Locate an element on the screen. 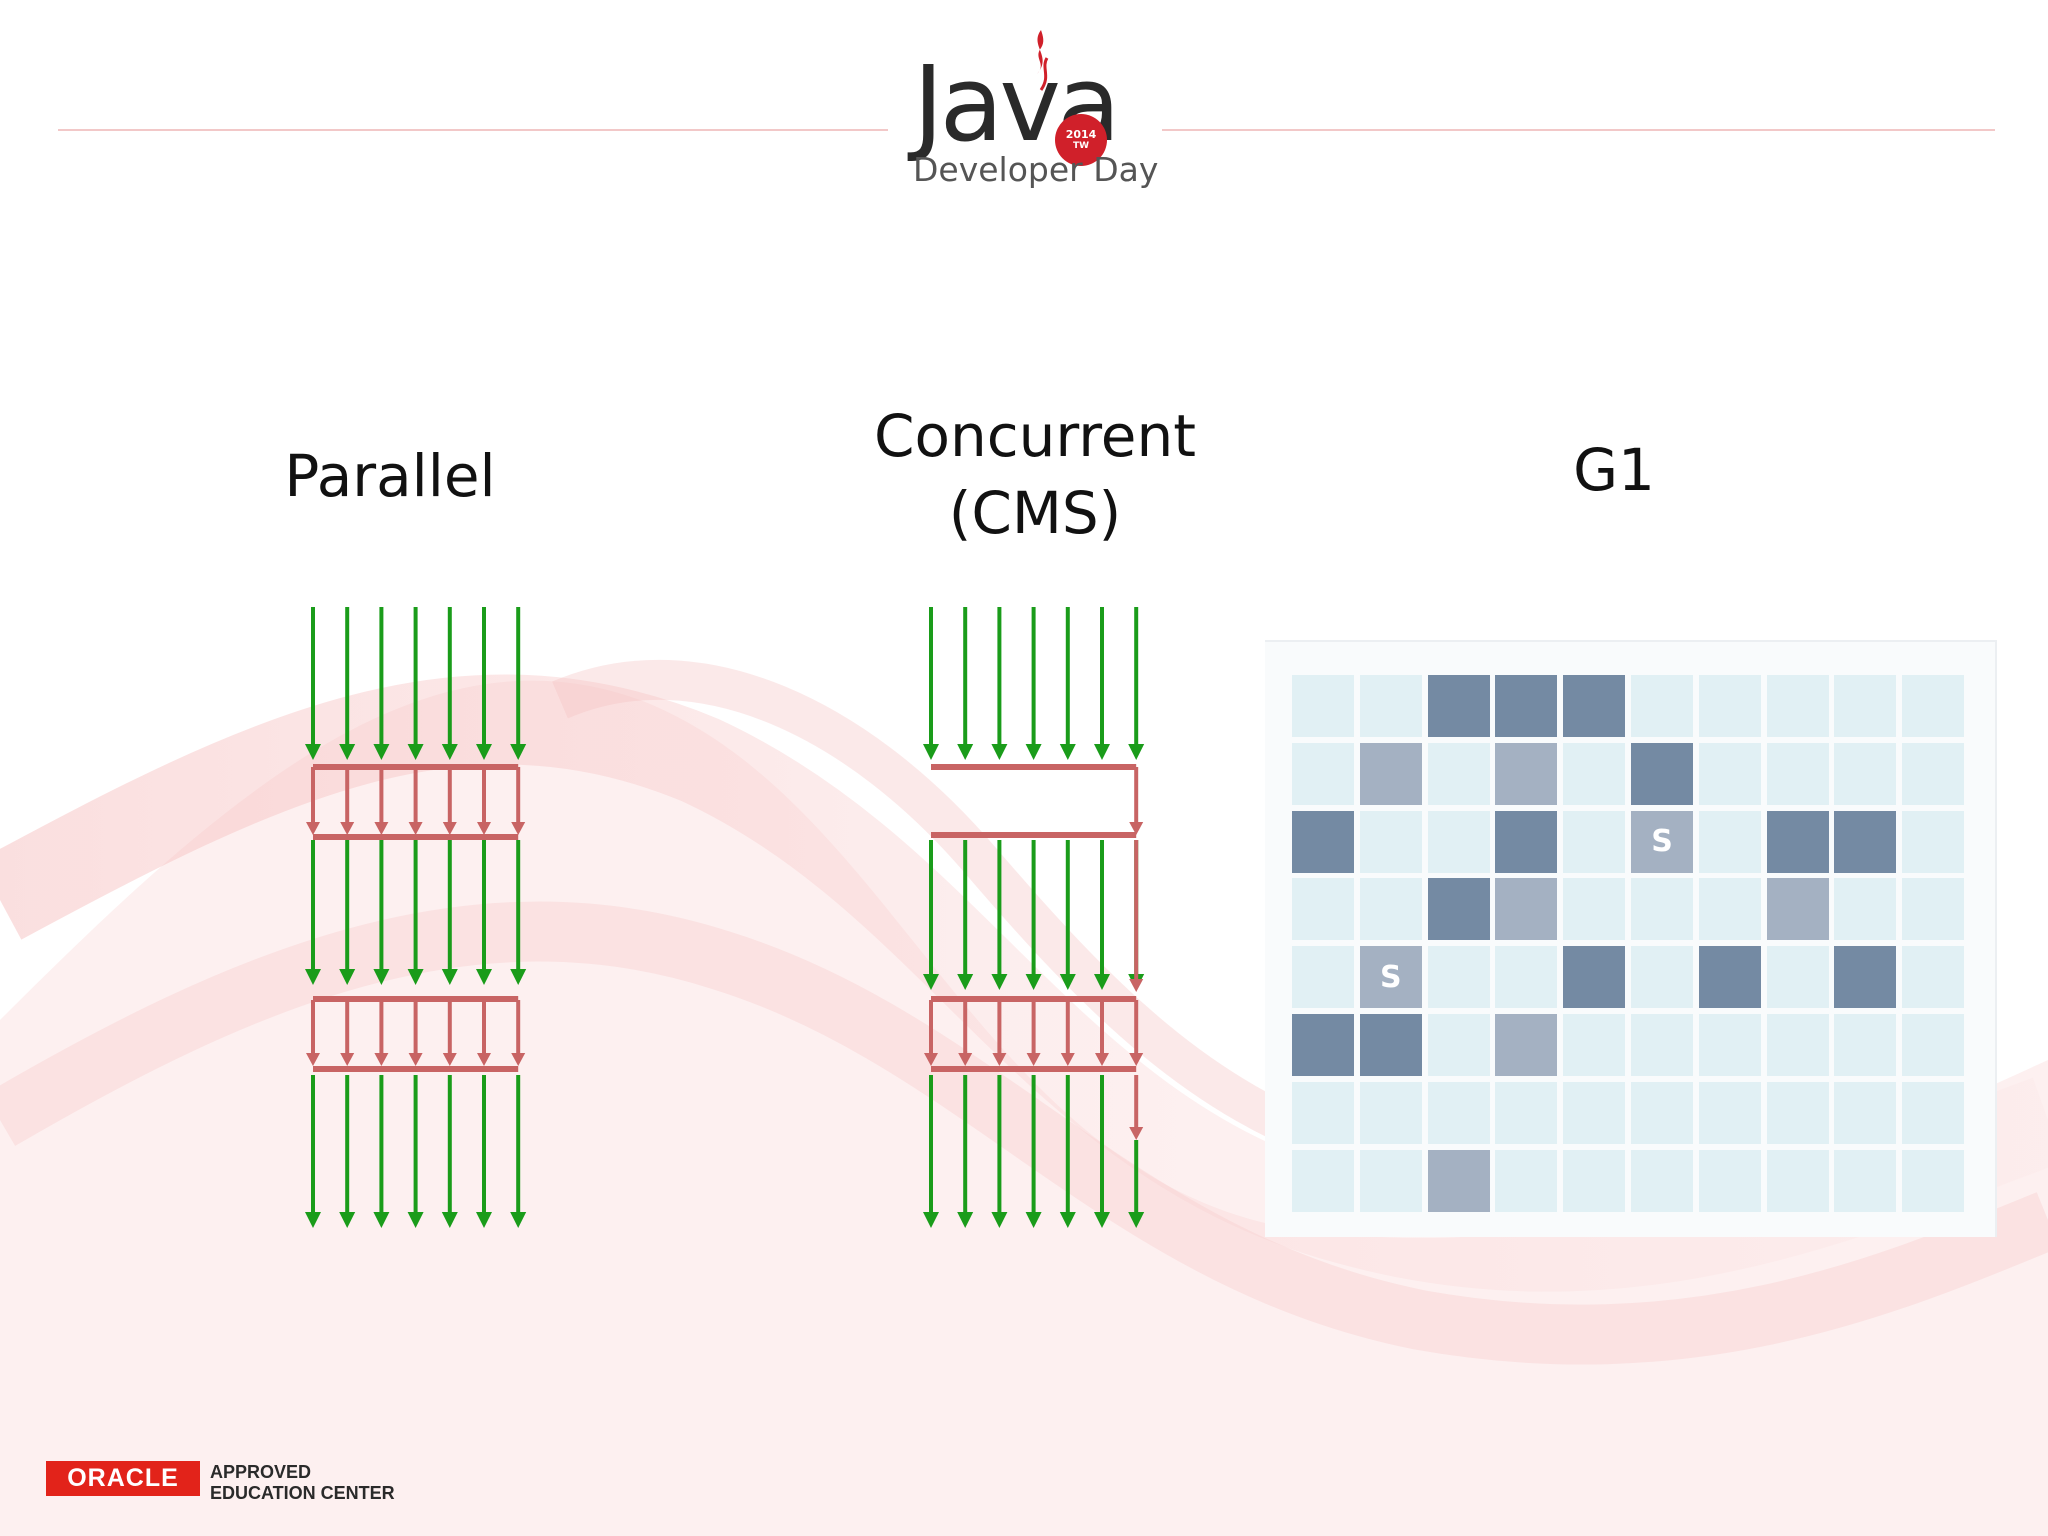  flame-icon is located at coordinates (1043, 60).